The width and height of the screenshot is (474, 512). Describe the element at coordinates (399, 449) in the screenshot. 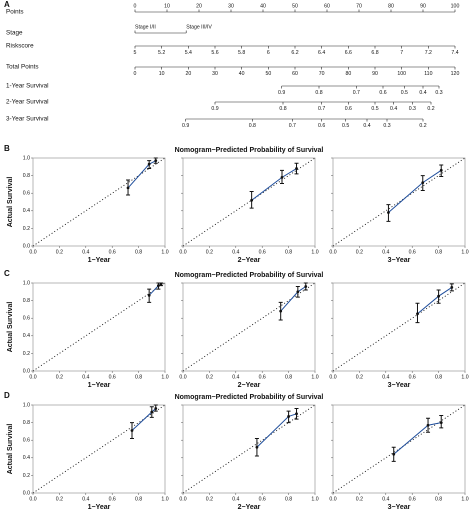

I see `plot-box` at that location.